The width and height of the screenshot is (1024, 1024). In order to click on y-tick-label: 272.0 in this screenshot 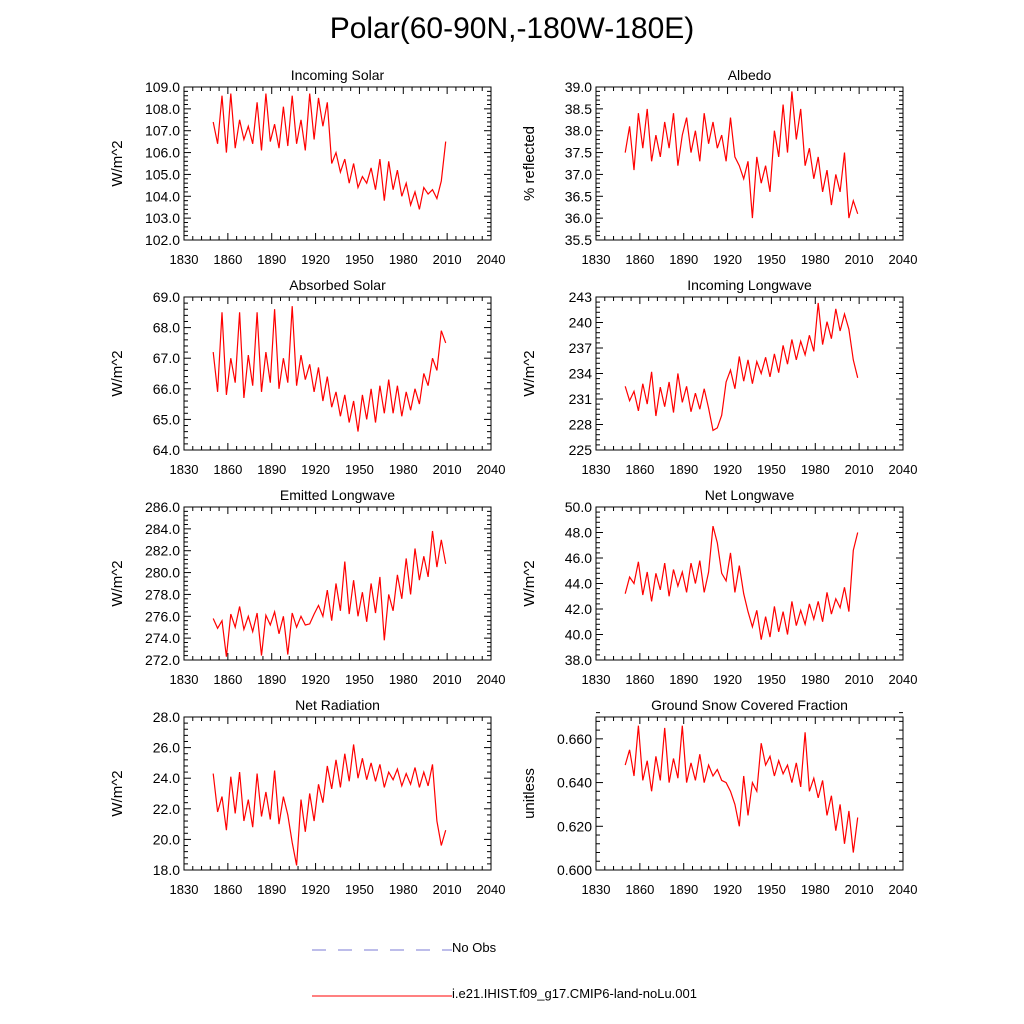, I will do `click(162, 660)`.